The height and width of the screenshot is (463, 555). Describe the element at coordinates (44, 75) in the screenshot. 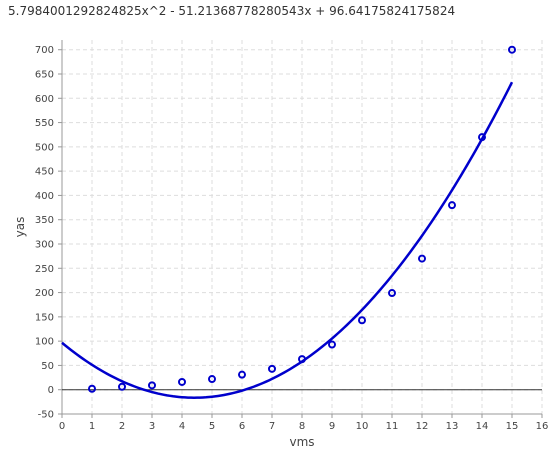

I see `y-tick-label: 650` at that location.